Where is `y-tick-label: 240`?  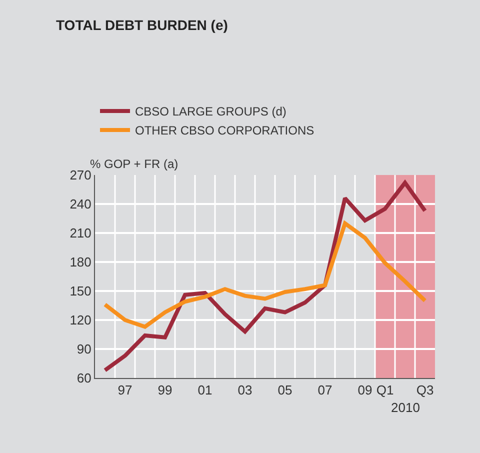
y-tick-label: 240 is located at coordinates (81, 204).